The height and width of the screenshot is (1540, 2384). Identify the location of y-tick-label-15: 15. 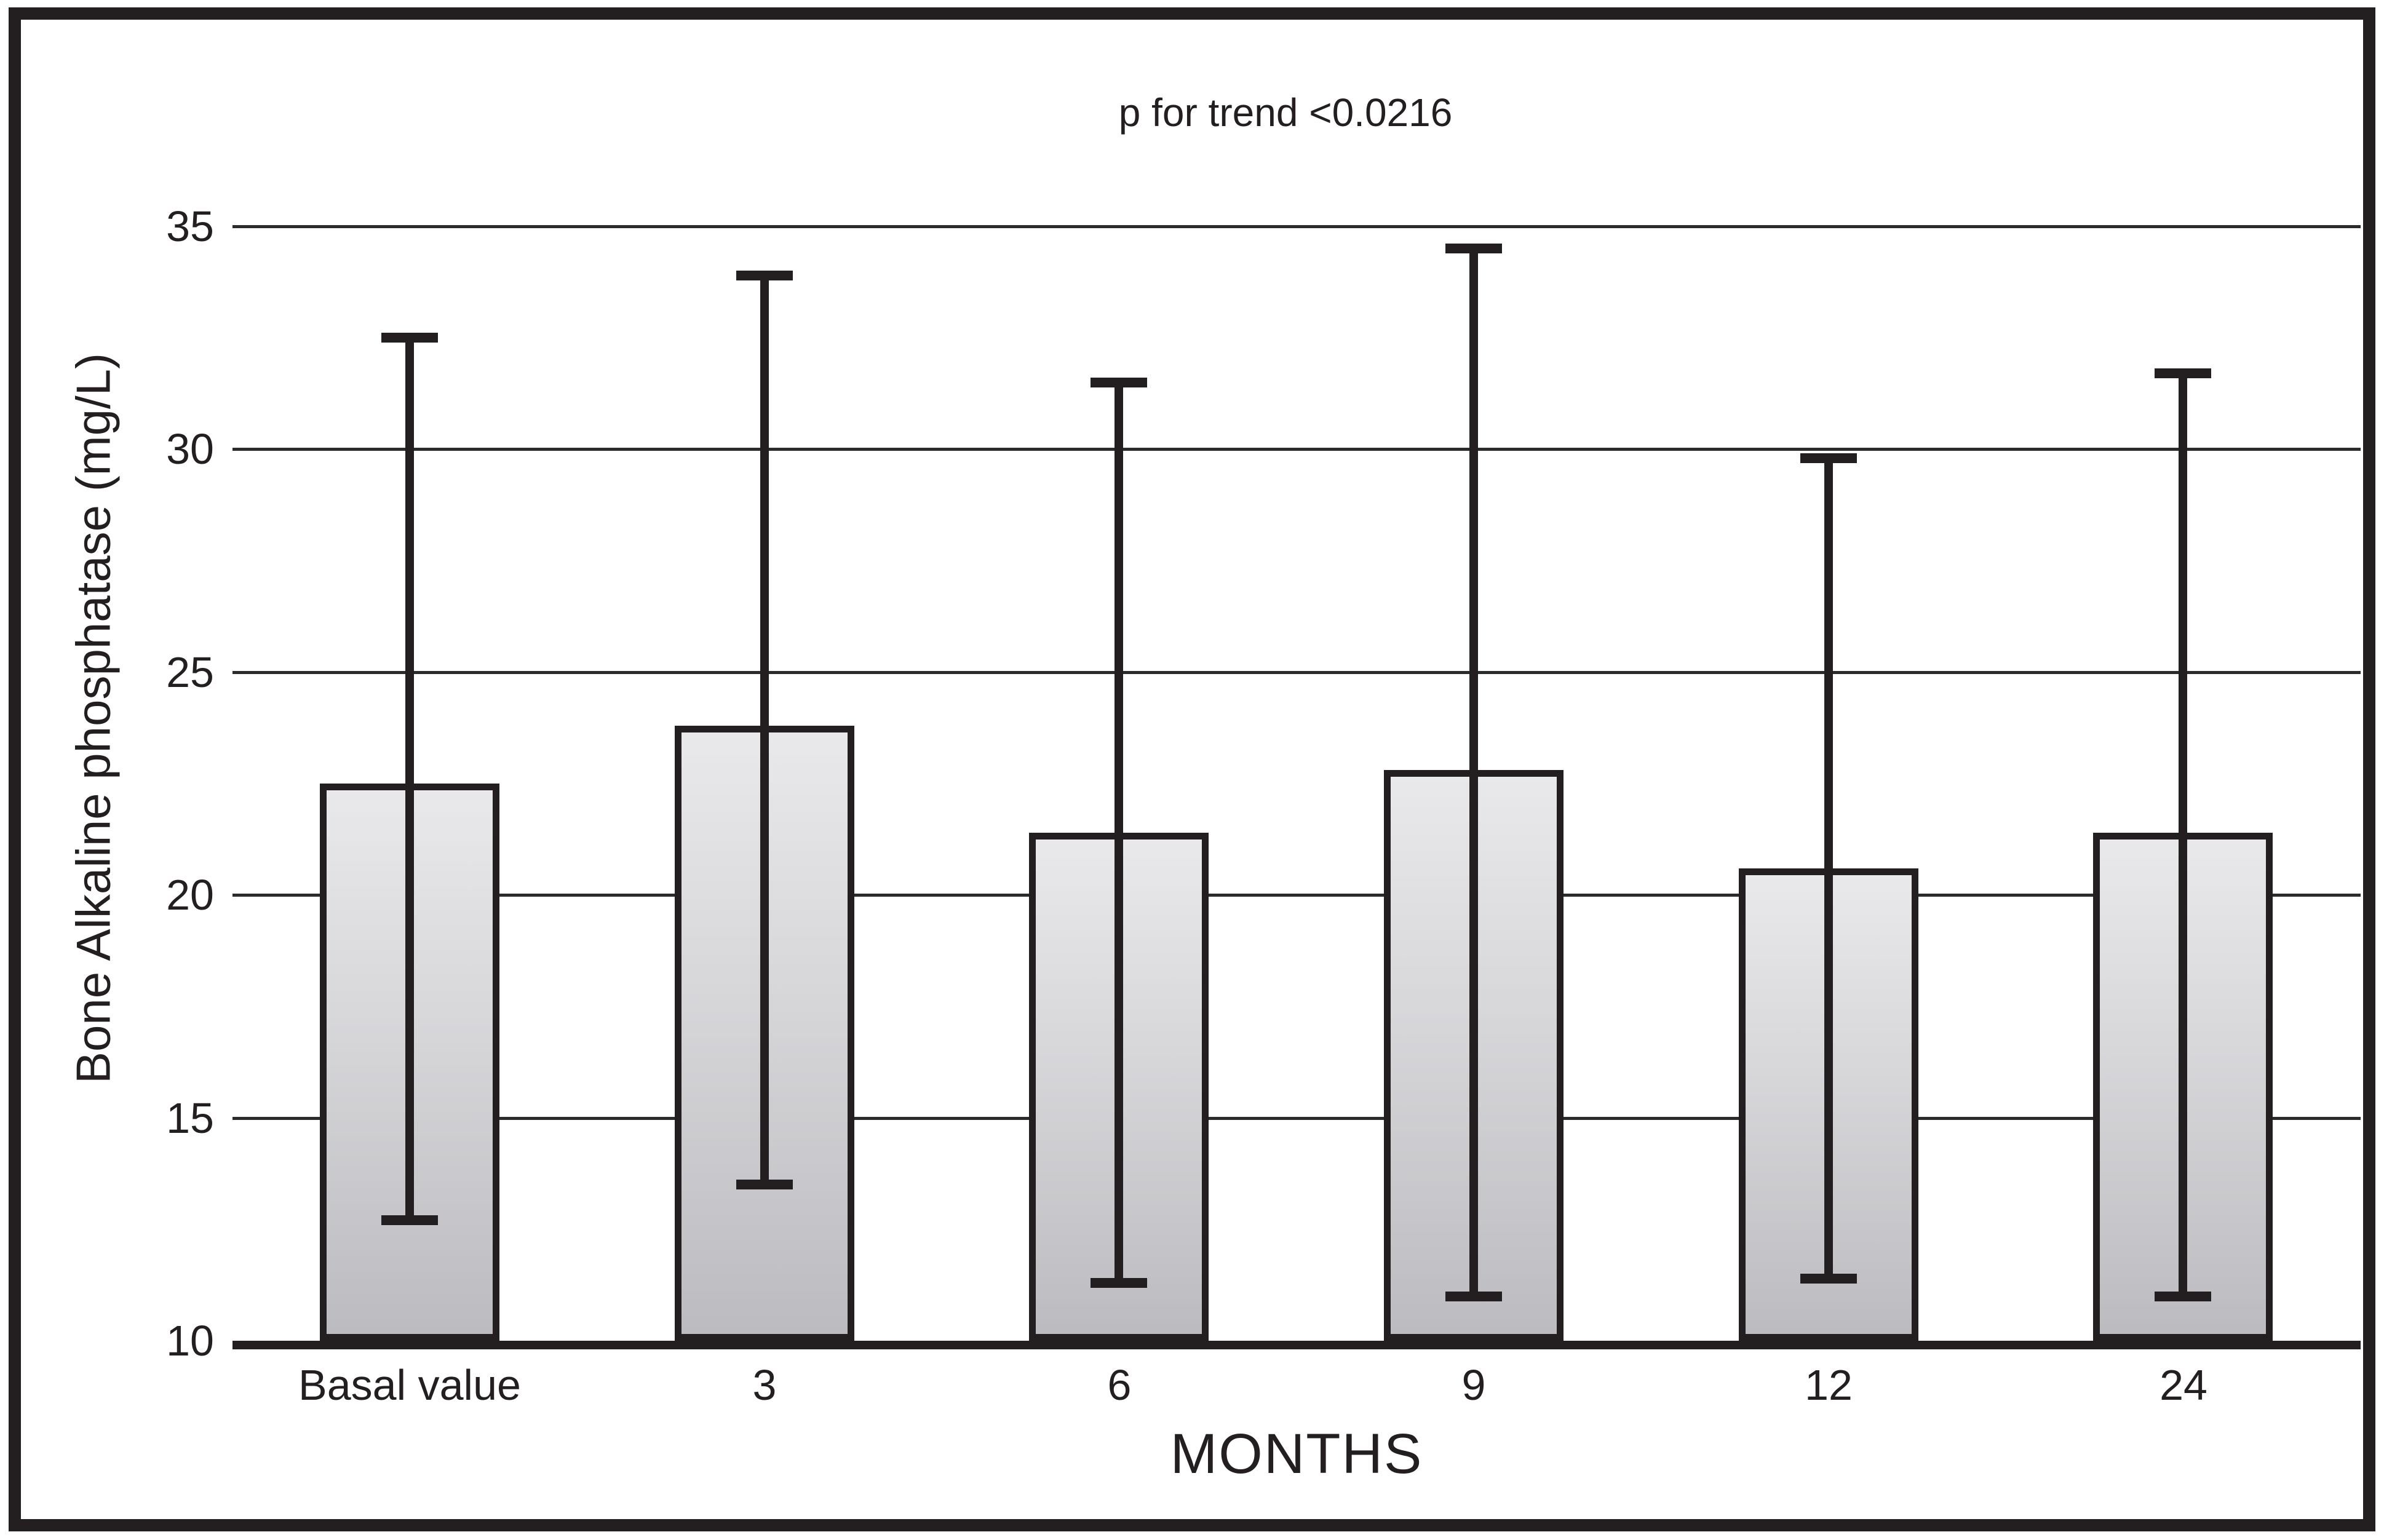
(190, 1118).